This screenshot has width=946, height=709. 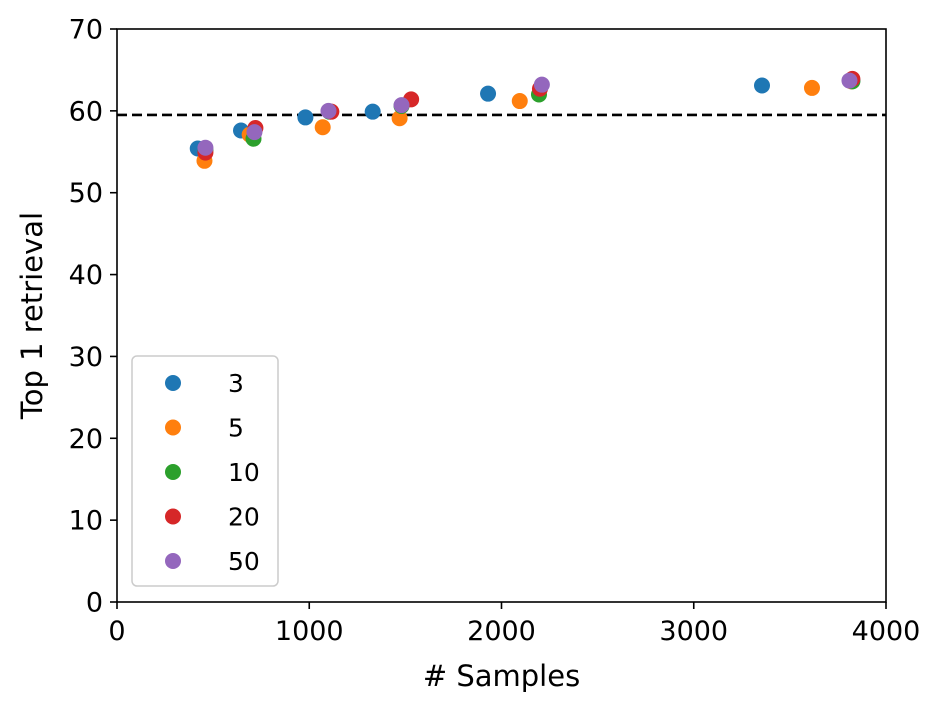 I want to click on legend-label: 3, so click(x=236, y=383).